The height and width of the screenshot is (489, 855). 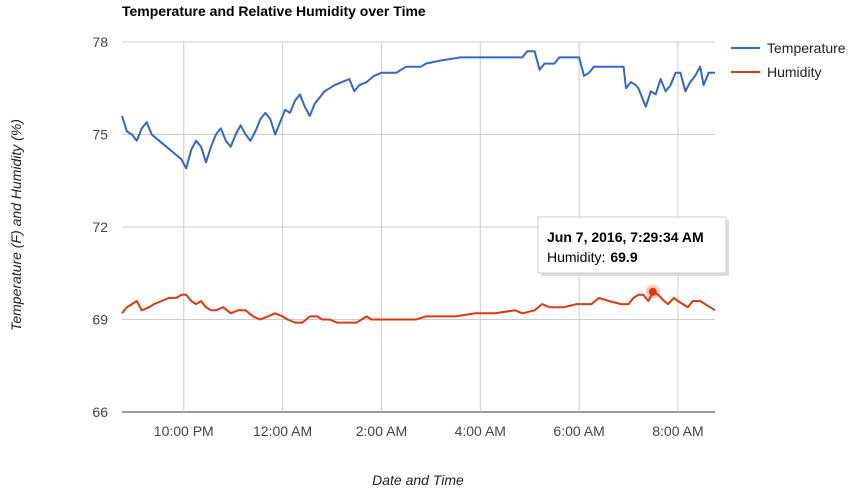 I want to click on tooltip: Jun 7, 2016, 7:29:34 AM Humidity: 69.9, so click(x=633, y=246).